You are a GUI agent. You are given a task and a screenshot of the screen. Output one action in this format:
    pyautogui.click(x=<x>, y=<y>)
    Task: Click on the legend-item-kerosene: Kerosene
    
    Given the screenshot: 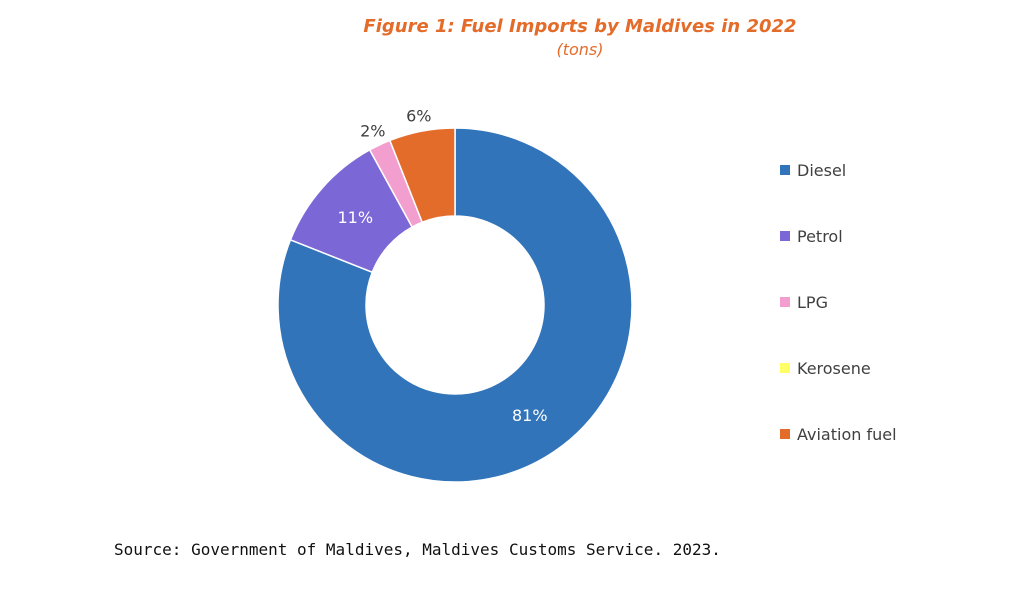 What is the action you would take?
    pyautogui.click(x=825, y=368)
    